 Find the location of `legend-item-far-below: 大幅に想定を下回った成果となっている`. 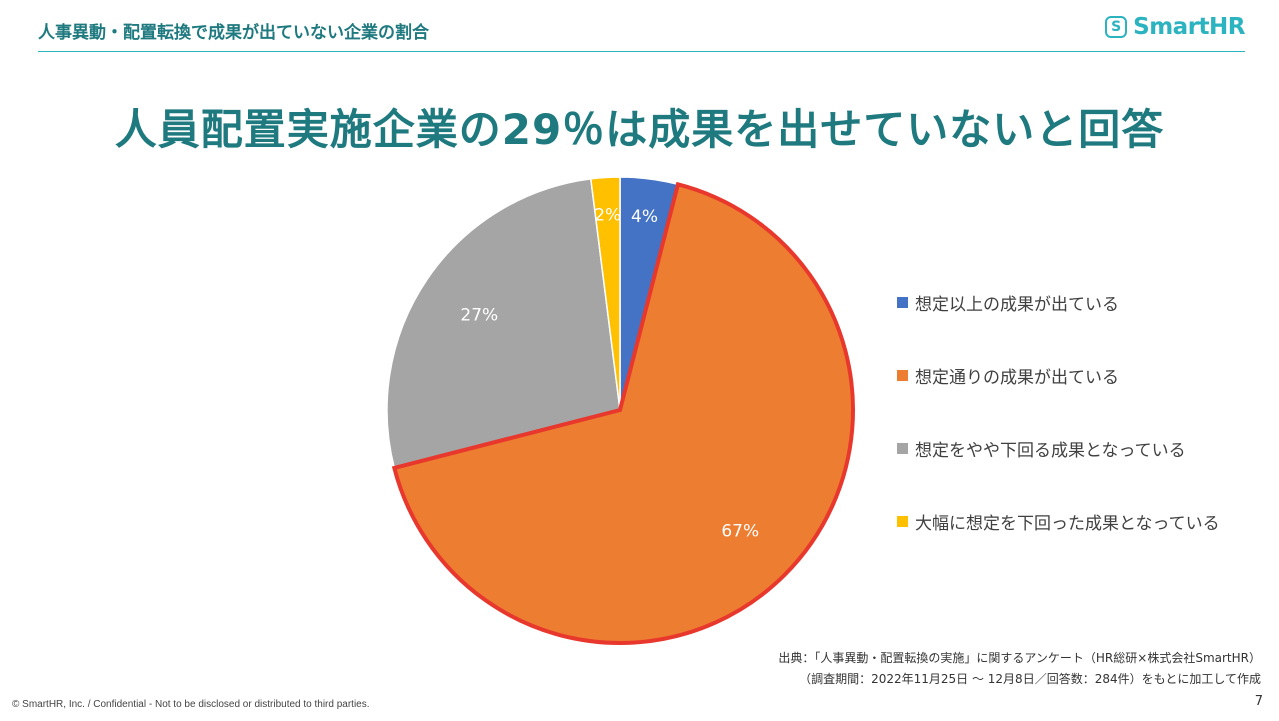

legend-item-far-below: 大幅に想定を下回った成果となっている is located at coordinates (1058, 521).